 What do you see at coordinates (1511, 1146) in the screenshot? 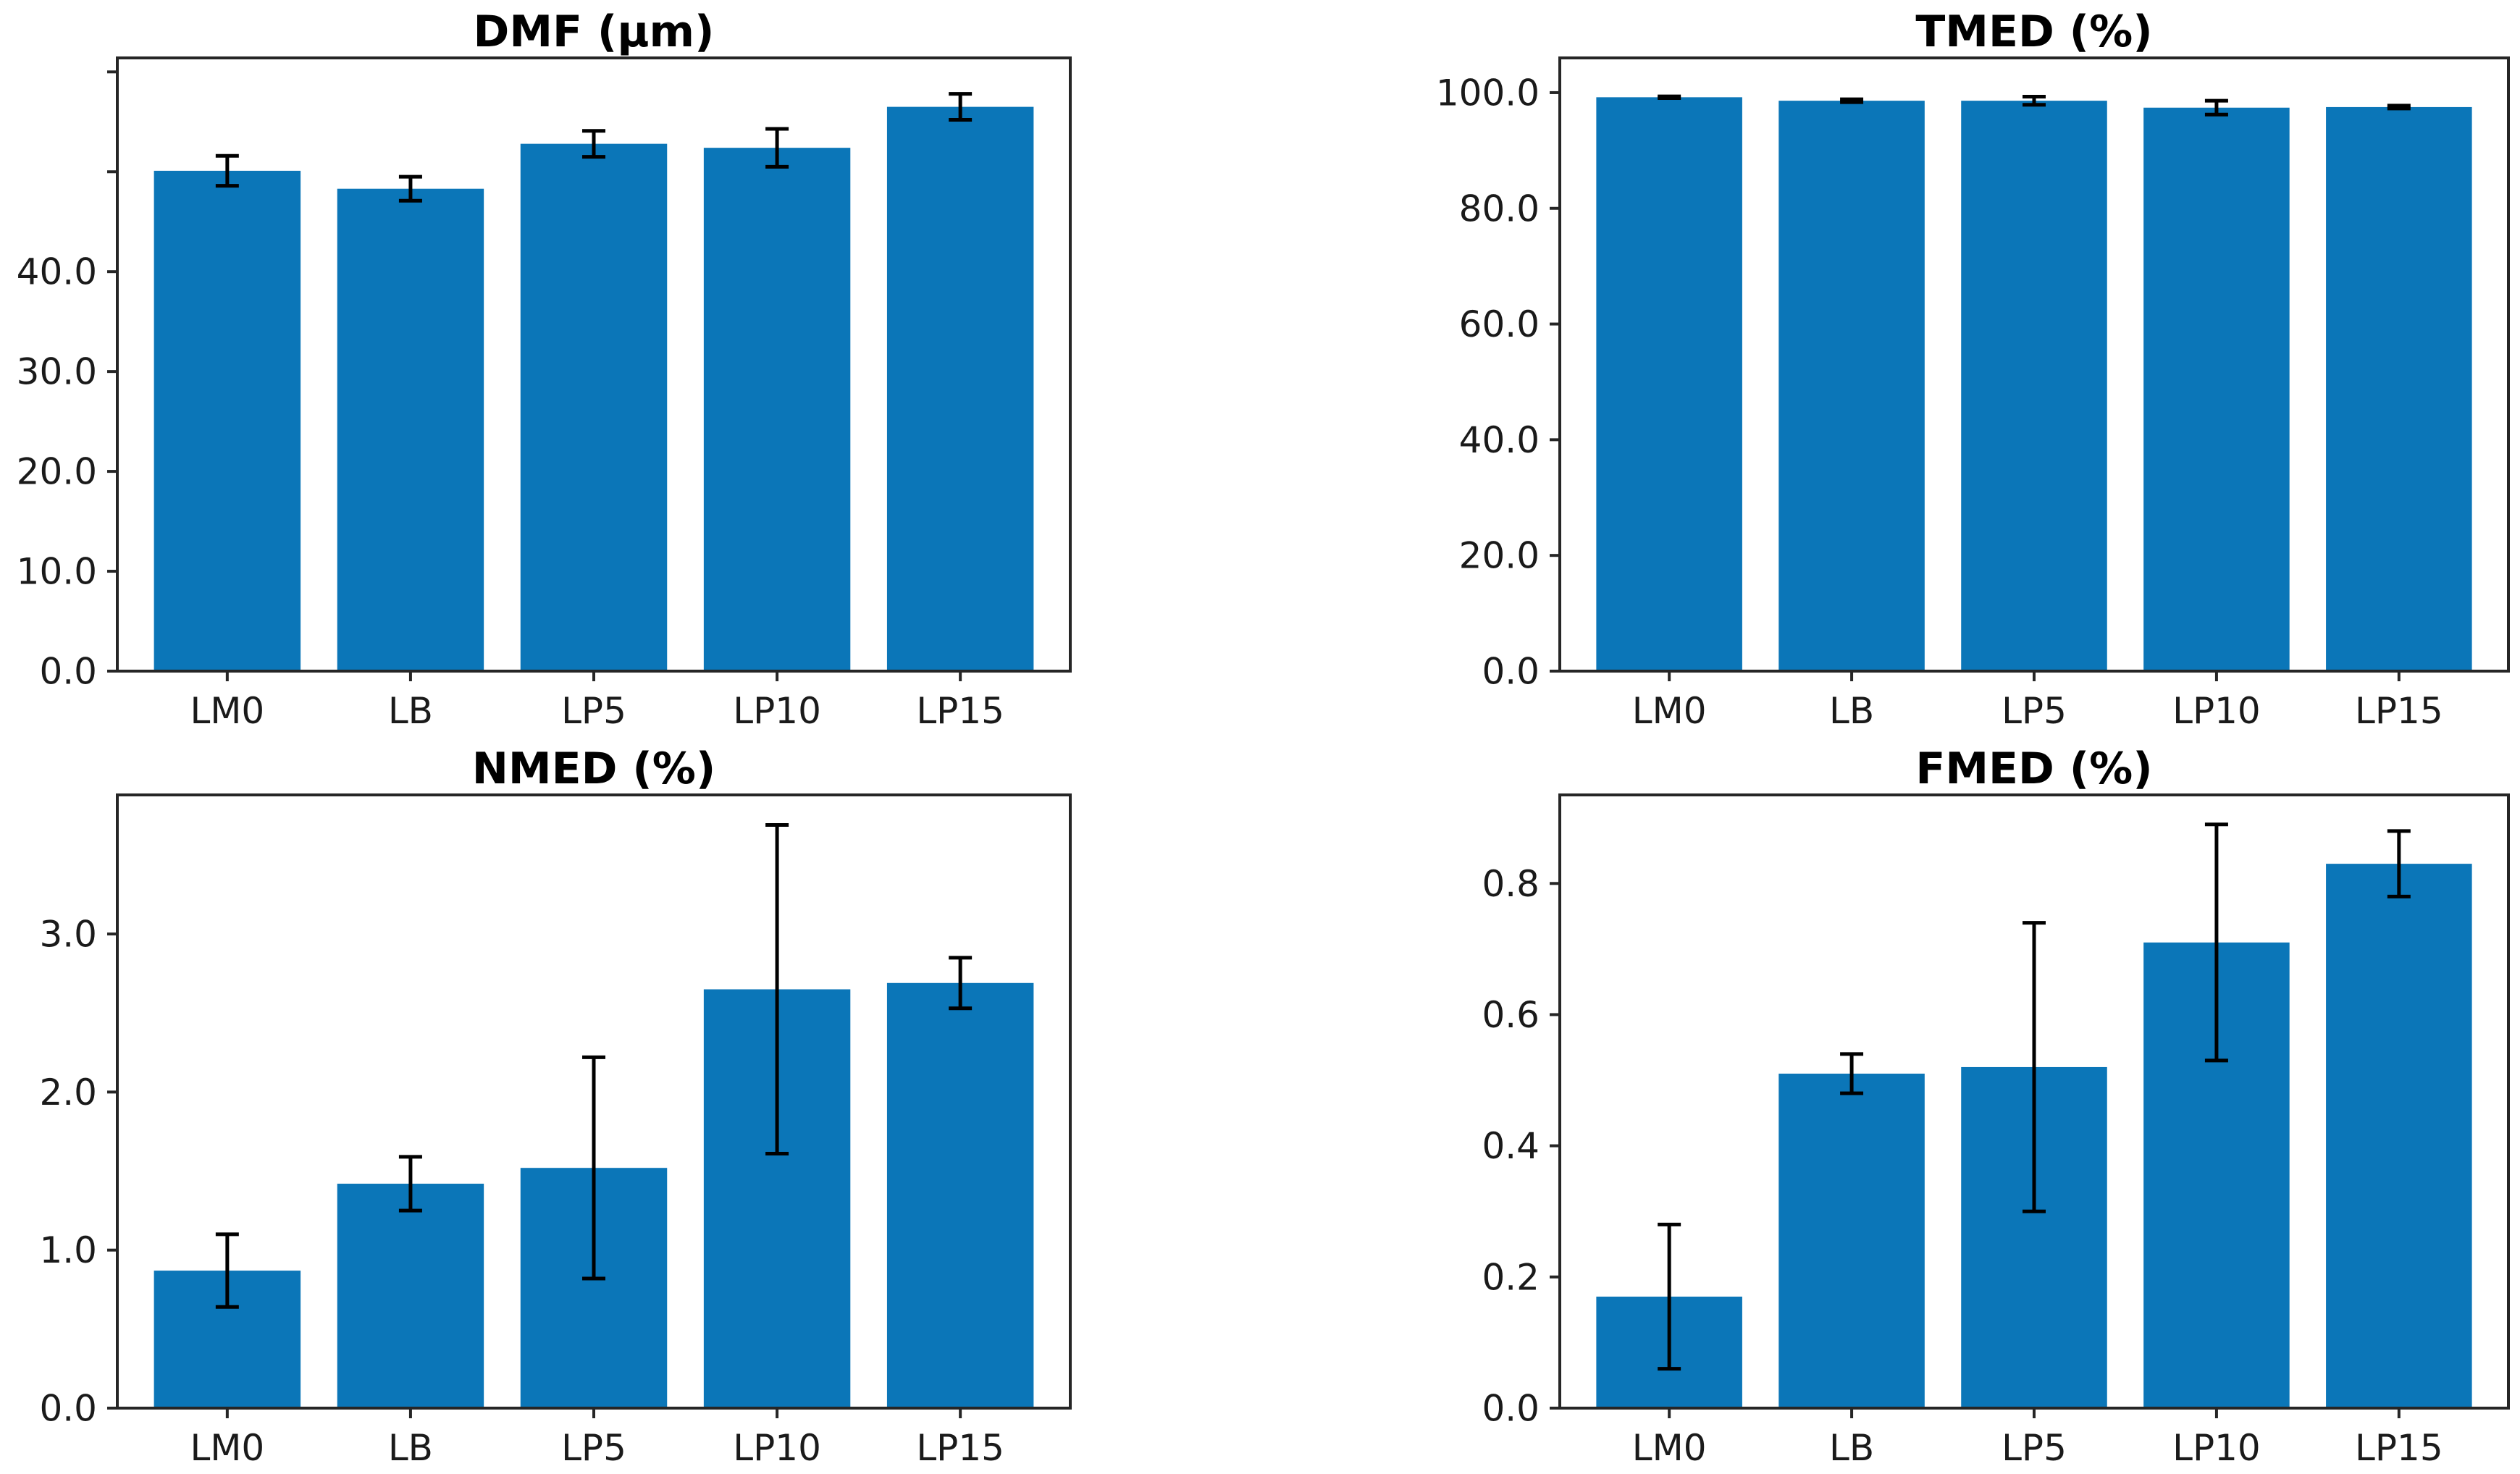
I see `y-tick-label-fmed: 0.4` at bounding box center [1511, 1146].